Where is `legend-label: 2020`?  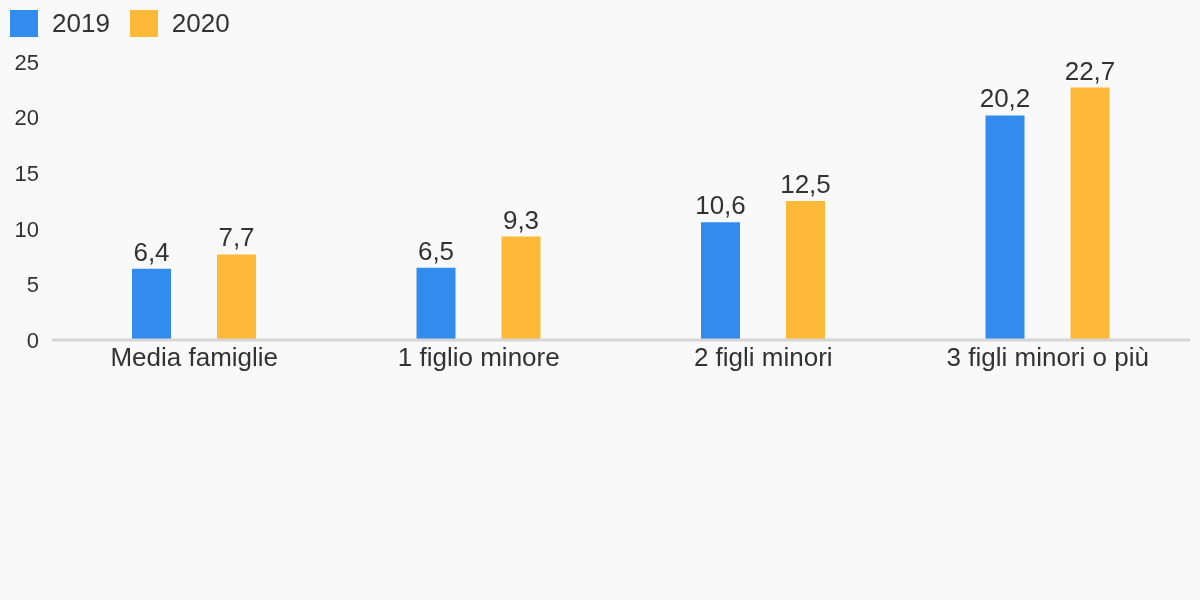 legend-label: 2020 is located at coordinates (200, 23).